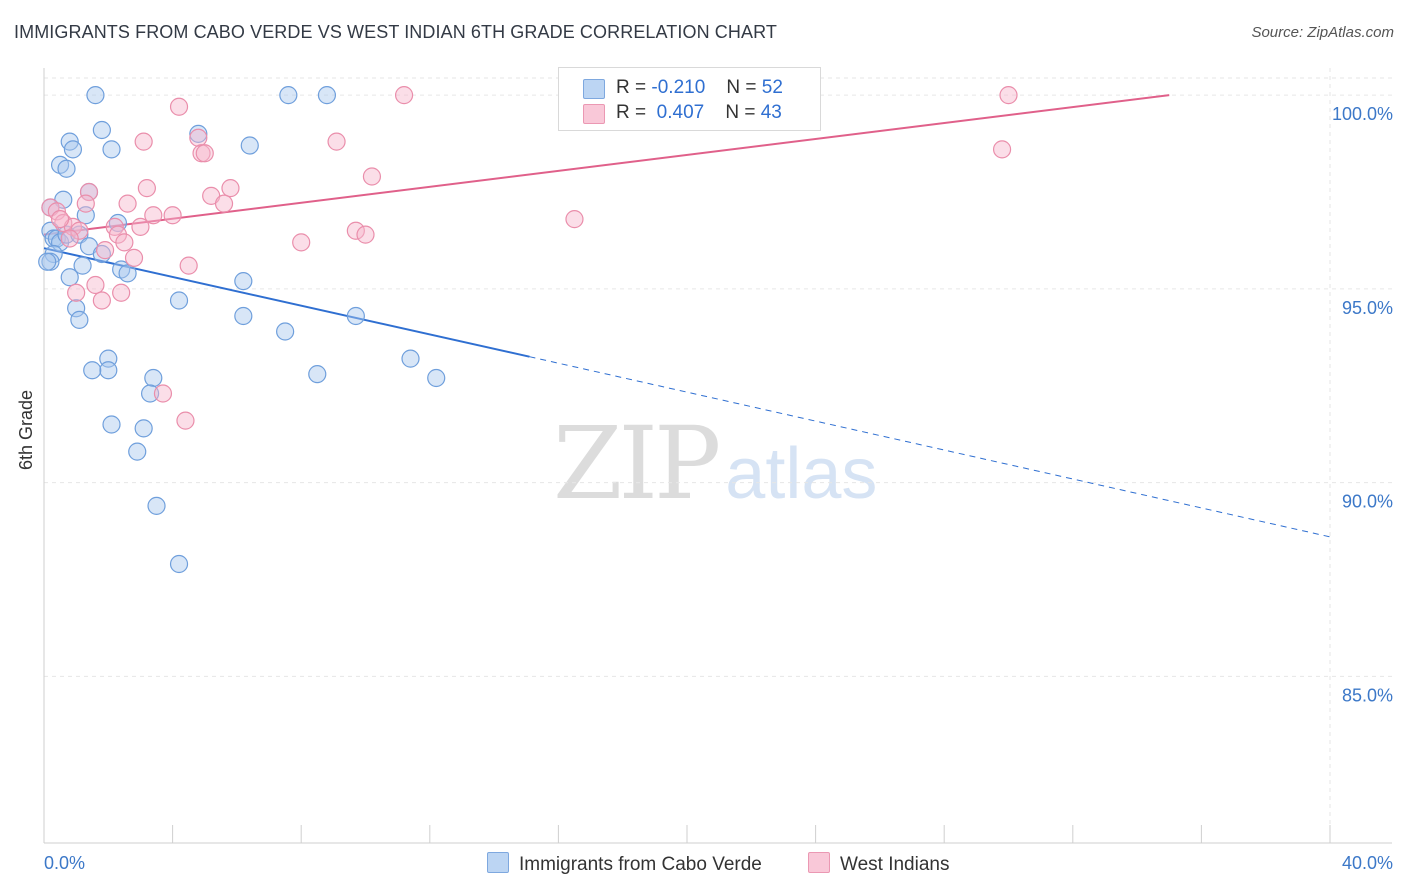  What do you see at coordinates (286, 302) in the screenshot?
I see `trend-line-cabo-verde` at bounding box center [286, 302].